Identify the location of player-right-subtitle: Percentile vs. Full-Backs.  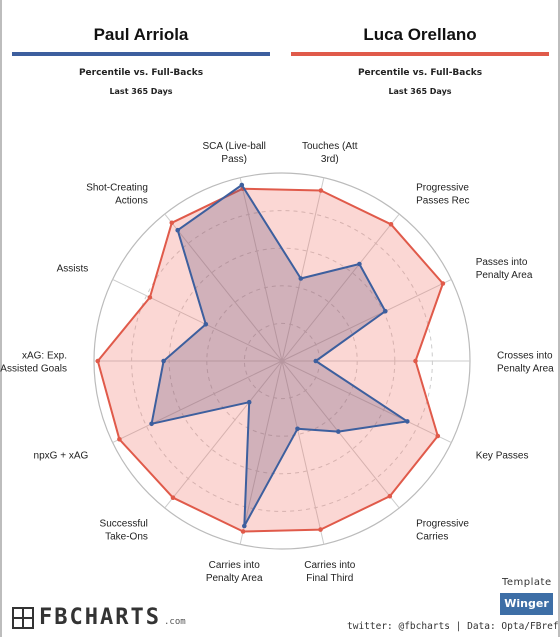
(420, 73).